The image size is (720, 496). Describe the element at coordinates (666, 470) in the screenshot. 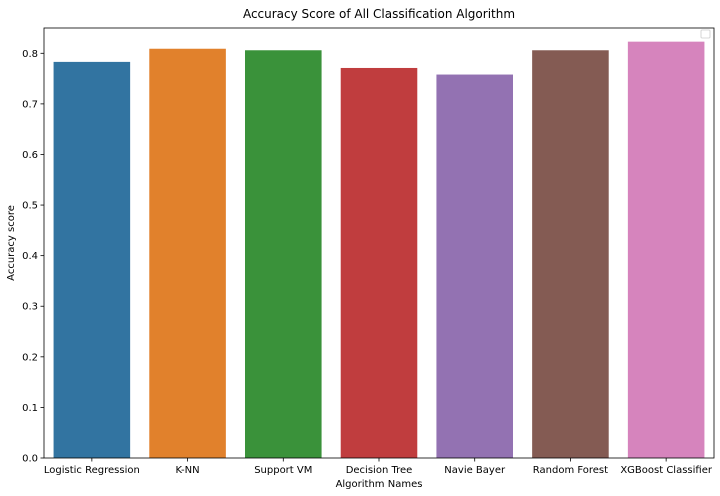

I see `x-tick-label: XGBoost Classifier` at that location.